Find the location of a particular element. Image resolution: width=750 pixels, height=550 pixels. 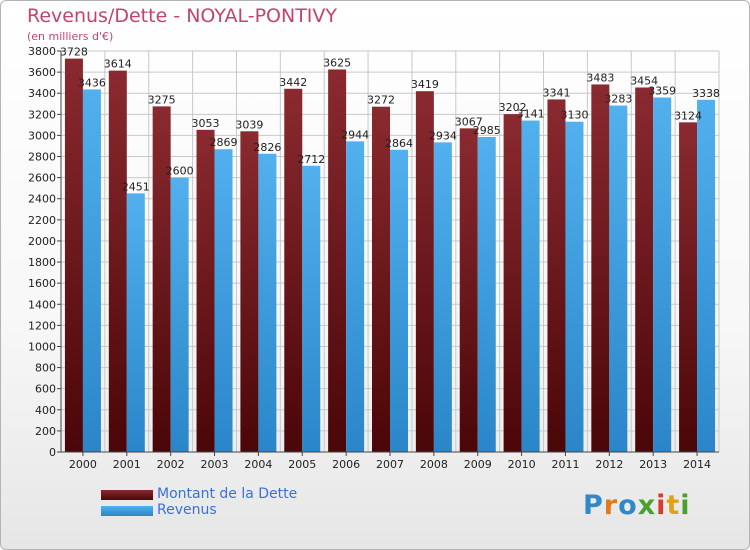

bar-dette-2014 is located at coordinates (688, 287).